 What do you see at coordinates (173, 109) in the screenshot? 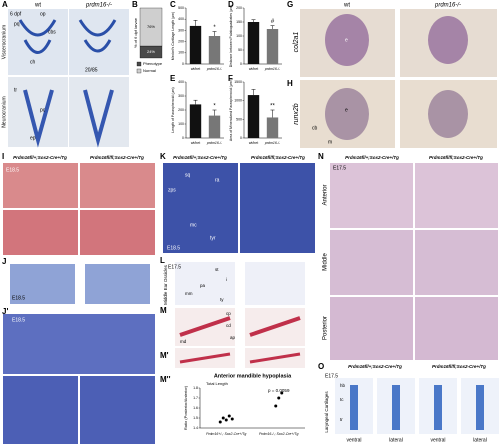
I see `label: Length of Parasphenoid (µm)` at bounding box center [173, 109].